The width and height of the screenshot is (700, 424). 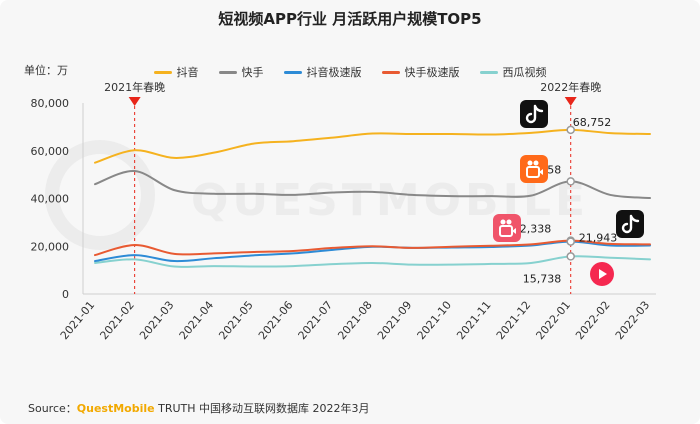 What do you see at coordinates (197, 321) in the screenshot?
I see `x-tick-label: 2021-04` at bounding box center [197, 321].